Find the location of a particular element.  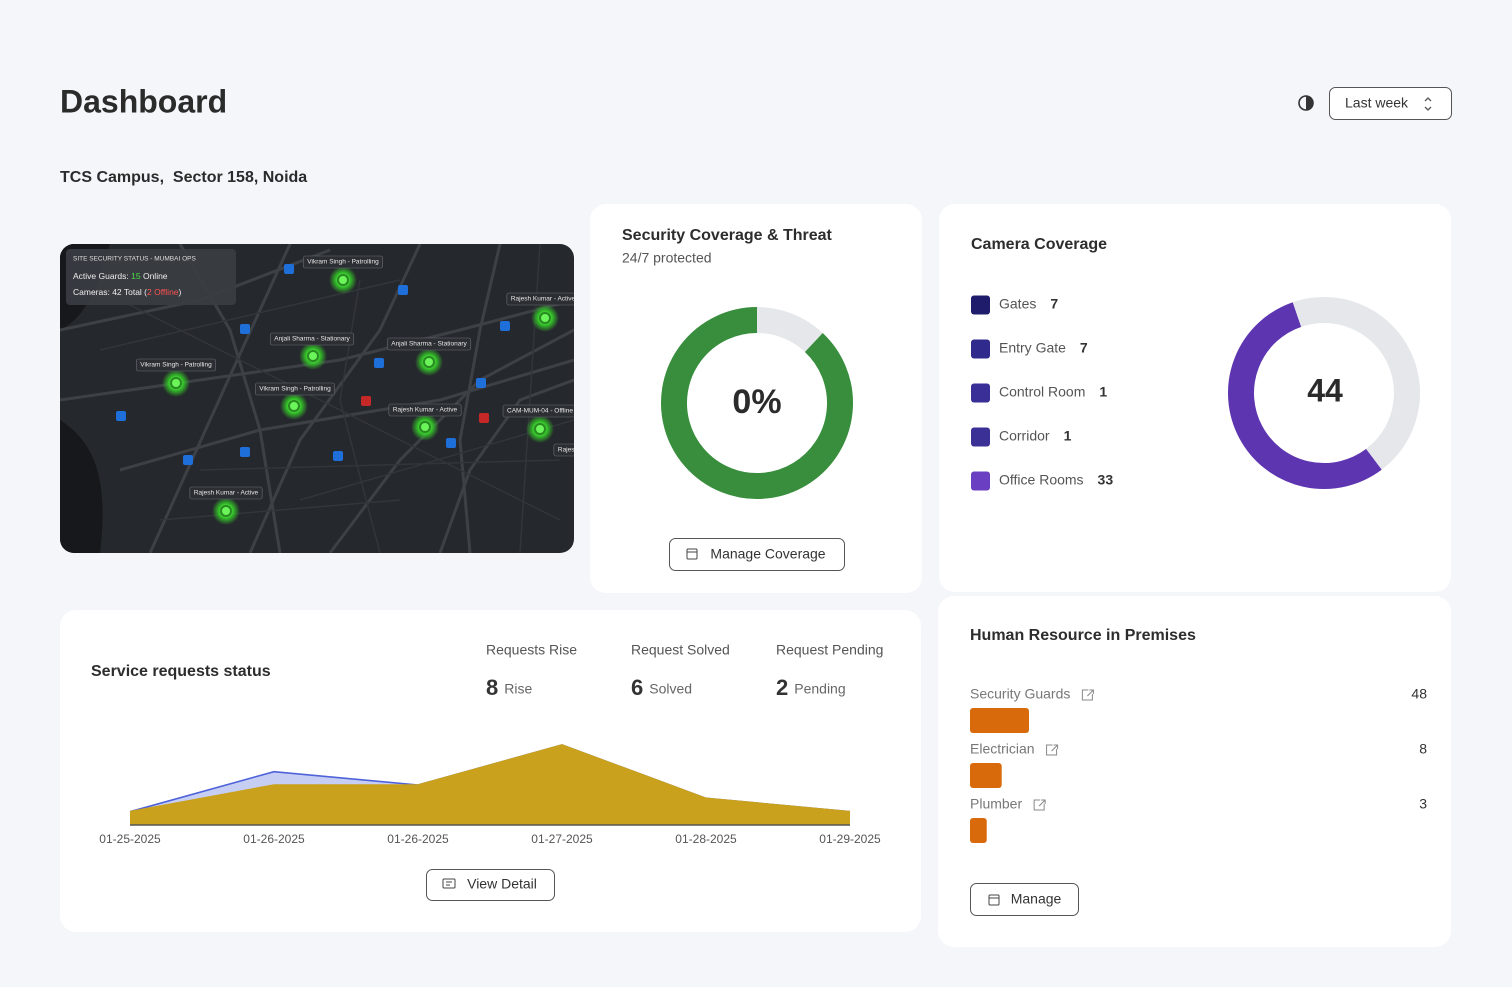

card-title: Human Resource in Premises is located at coordinates (1083, 635).